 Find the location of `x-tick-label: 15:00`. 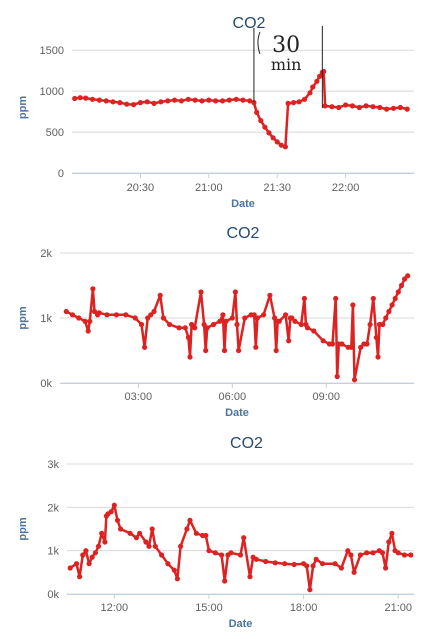

x-tick-label: 15:00 is located at coordinates (209, 608).